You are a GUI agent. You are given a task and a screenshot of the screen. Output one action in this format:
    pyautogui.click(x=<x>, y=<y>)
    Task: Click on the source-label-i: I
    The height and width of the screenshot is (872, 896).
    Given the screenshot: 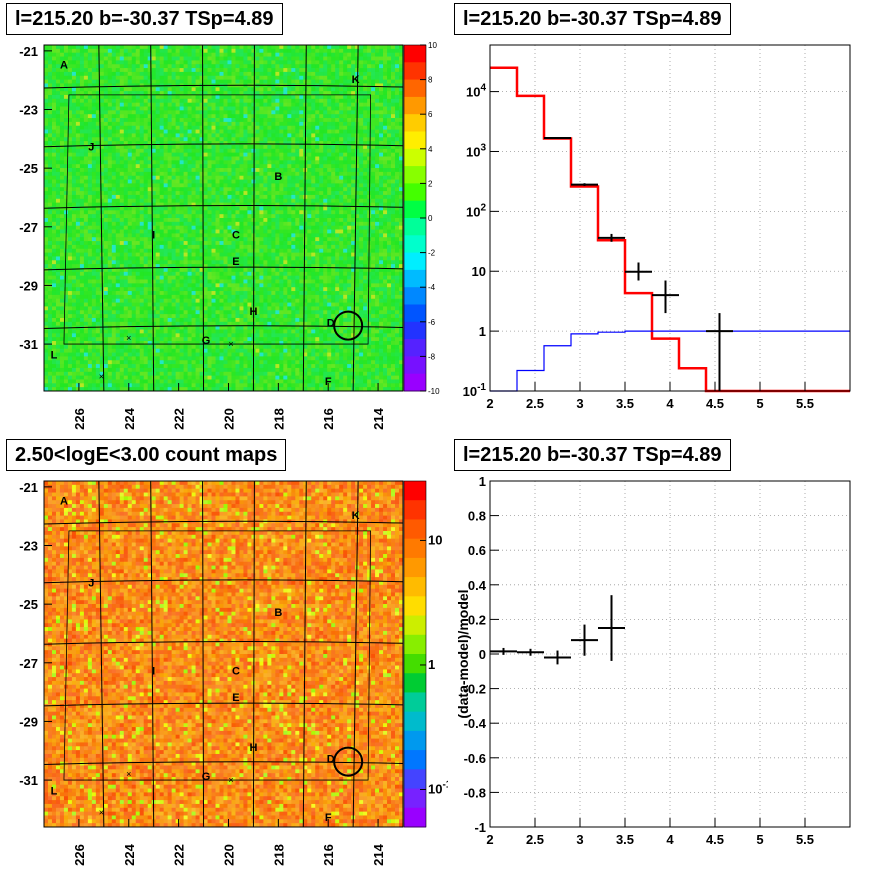 What is the action you would take?
    pyautogui.click(x=153, y=236)
    